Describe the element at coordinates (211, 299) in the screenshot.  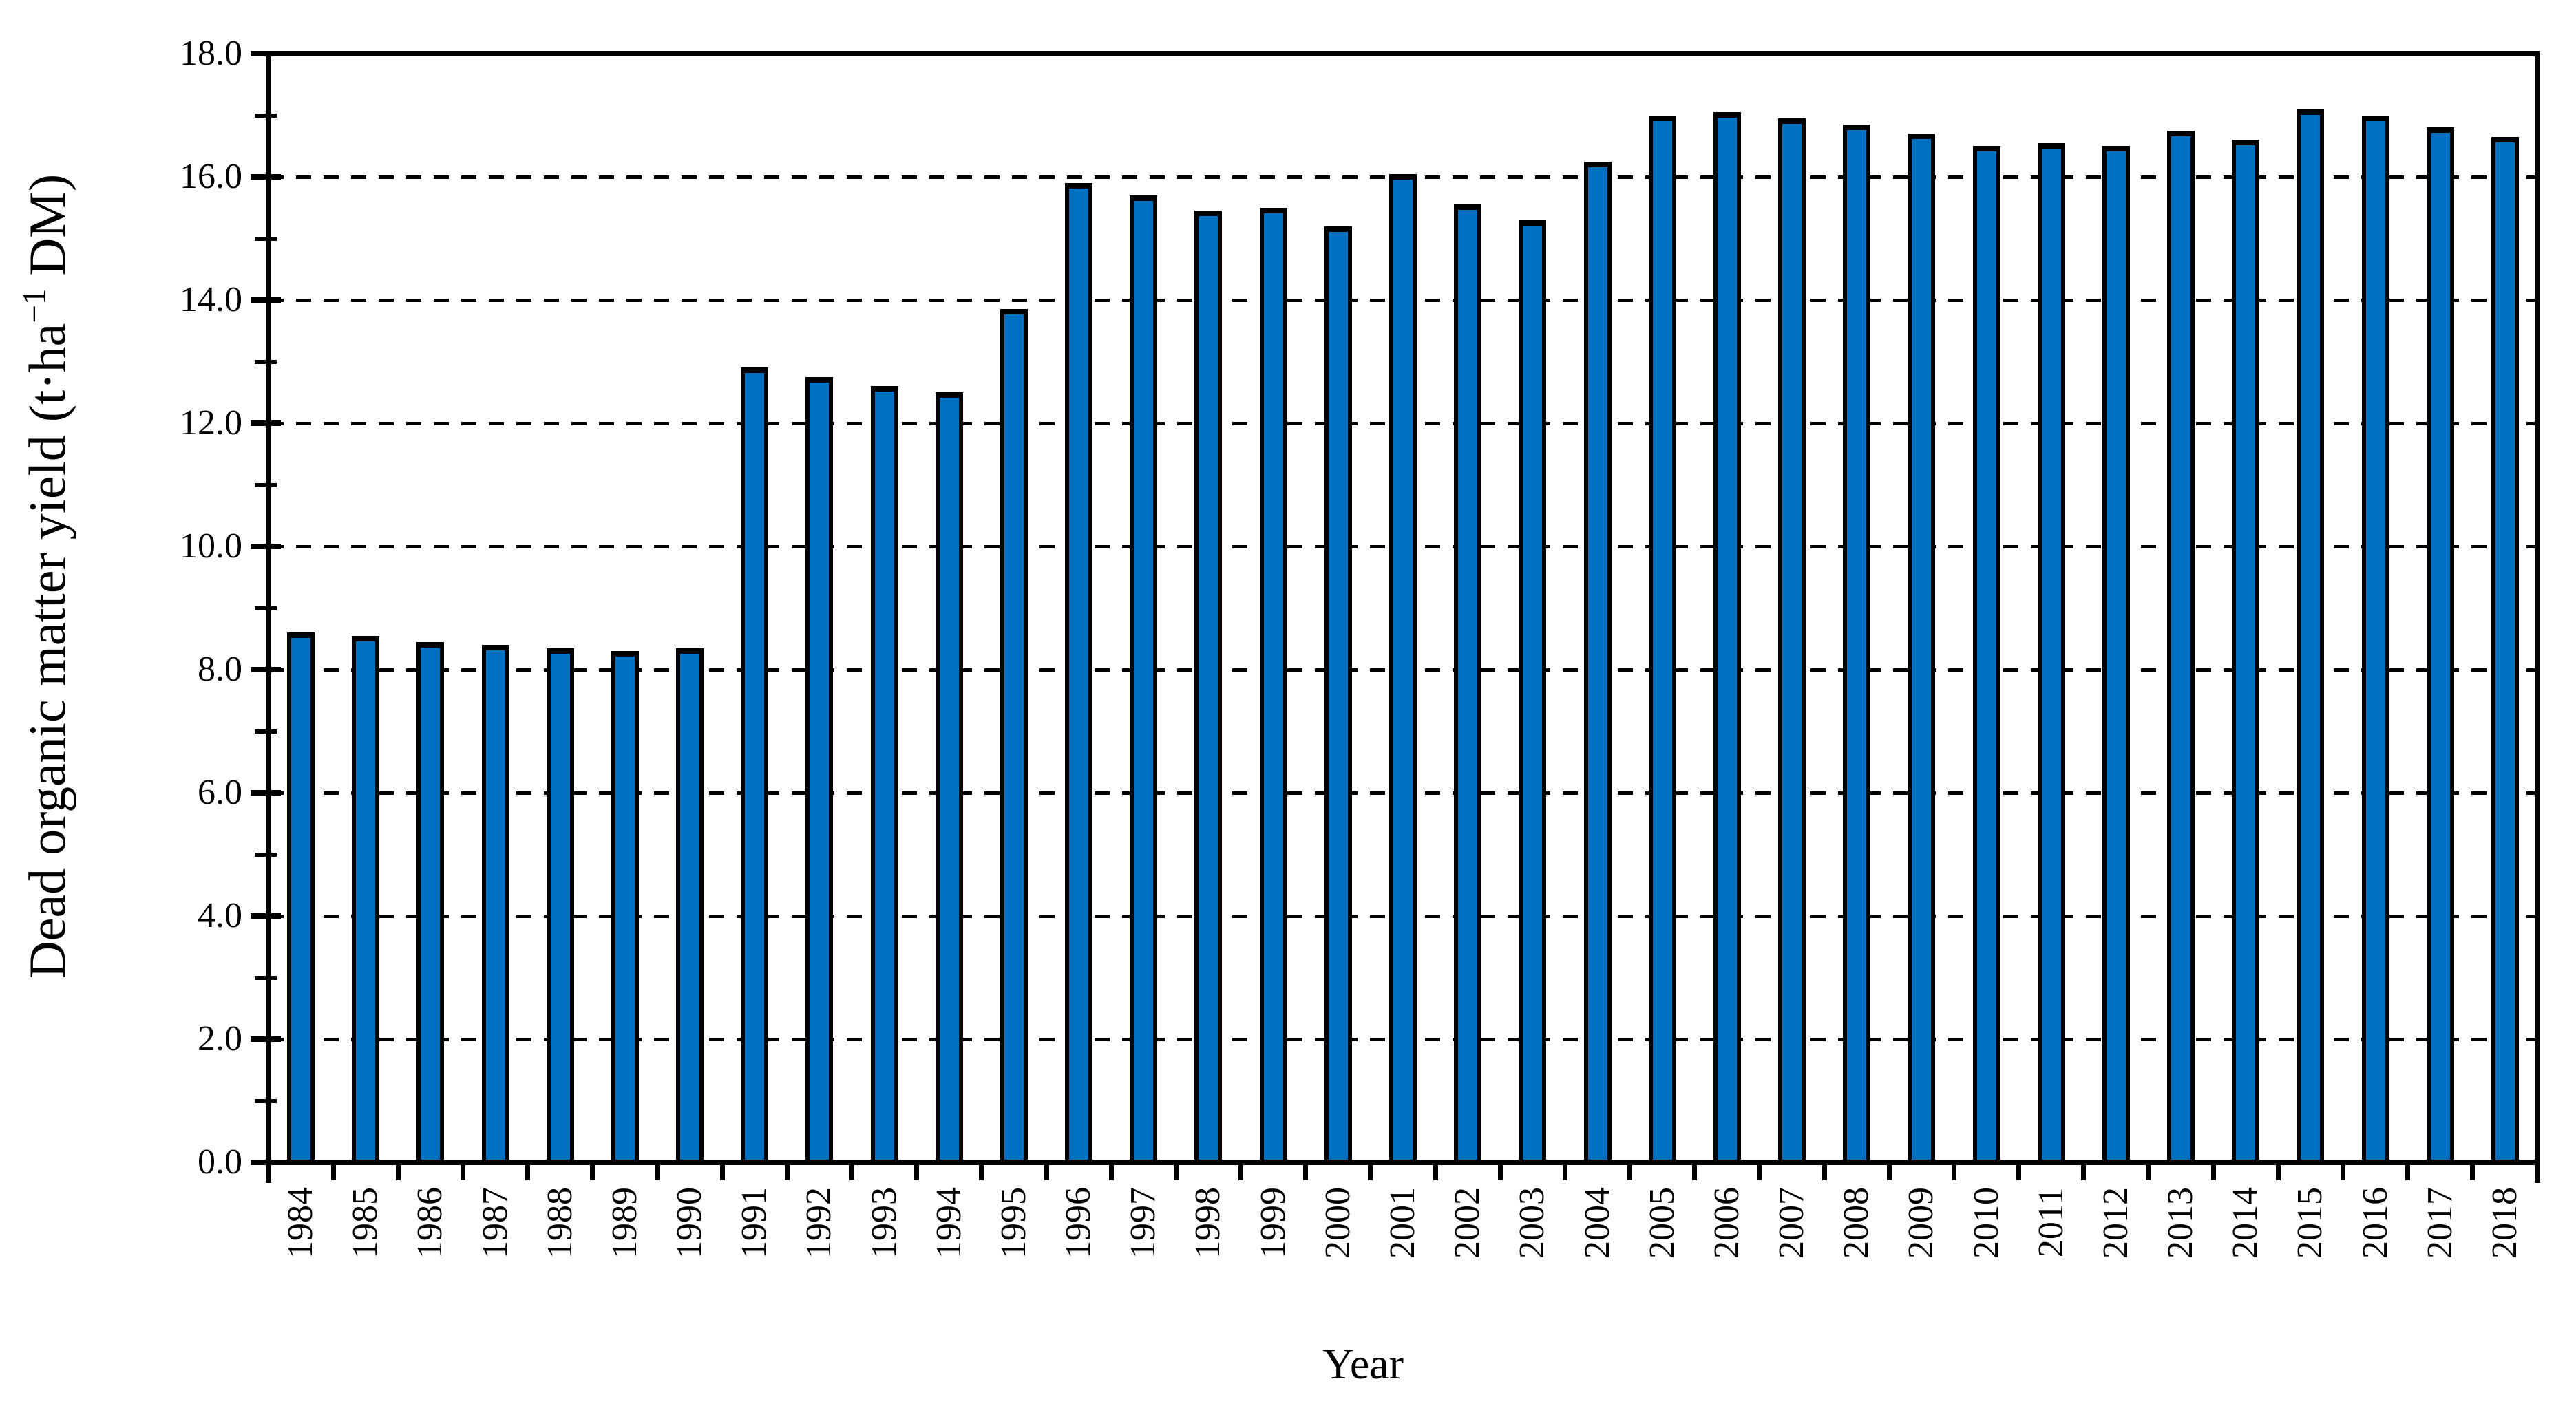
I see `y-tick-label-14.0: 14.0` at that location.